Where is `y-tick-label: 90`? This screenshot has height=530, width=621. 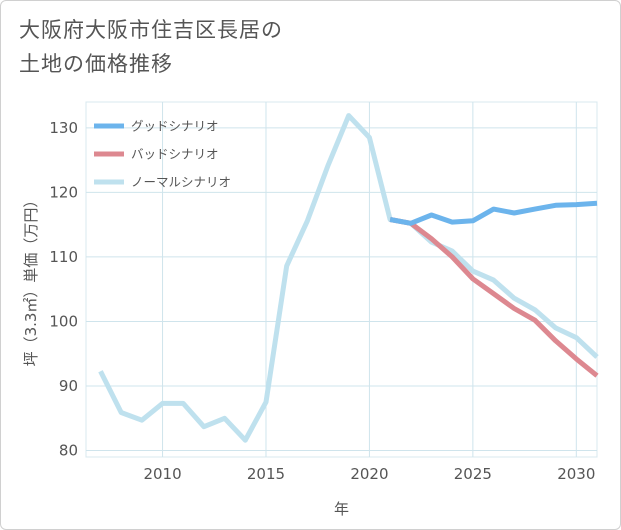
y-tick-label: 90 is located at coordinates (68, 386).